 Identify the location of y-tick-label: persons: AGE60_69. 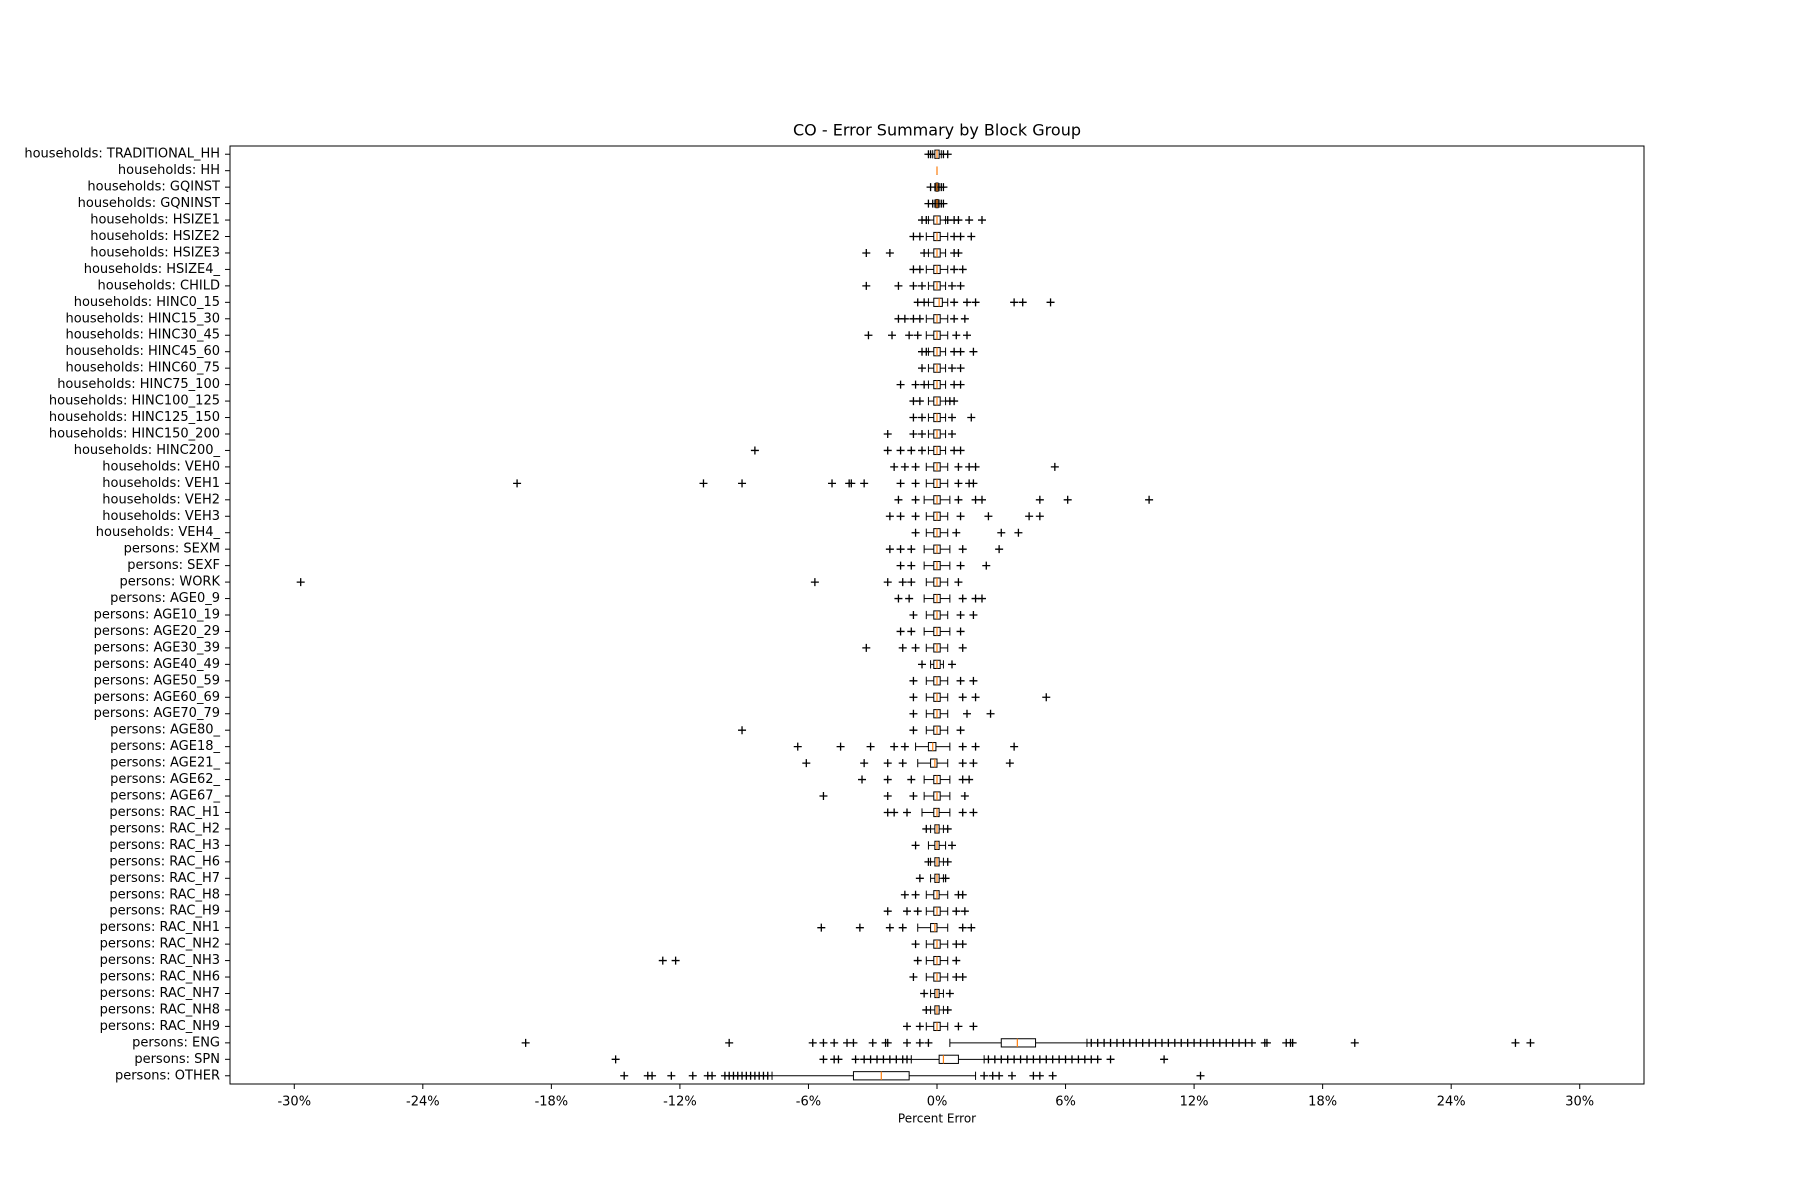
(157, 697).